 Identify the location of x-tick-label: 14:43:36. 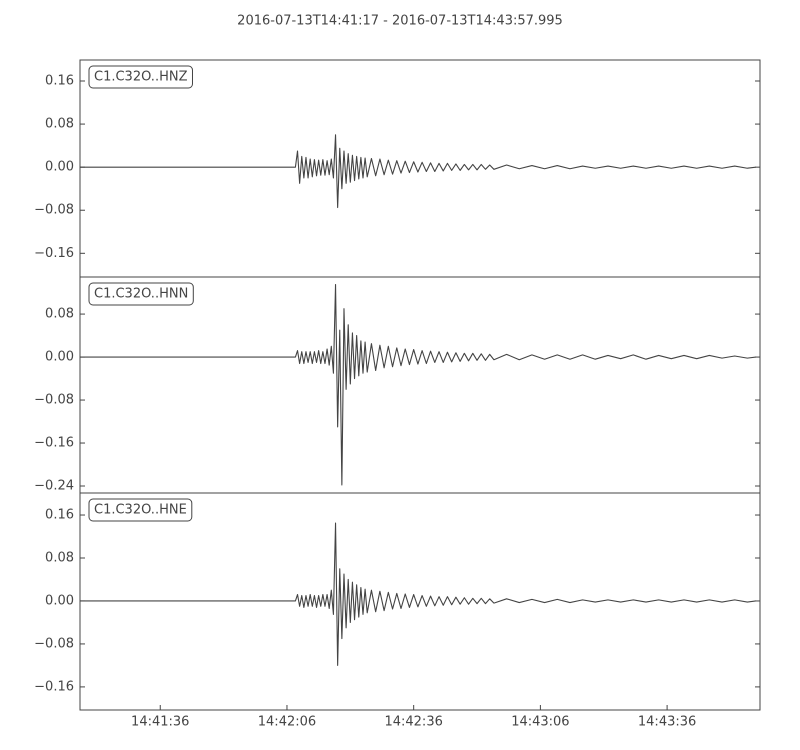
(667, 722).